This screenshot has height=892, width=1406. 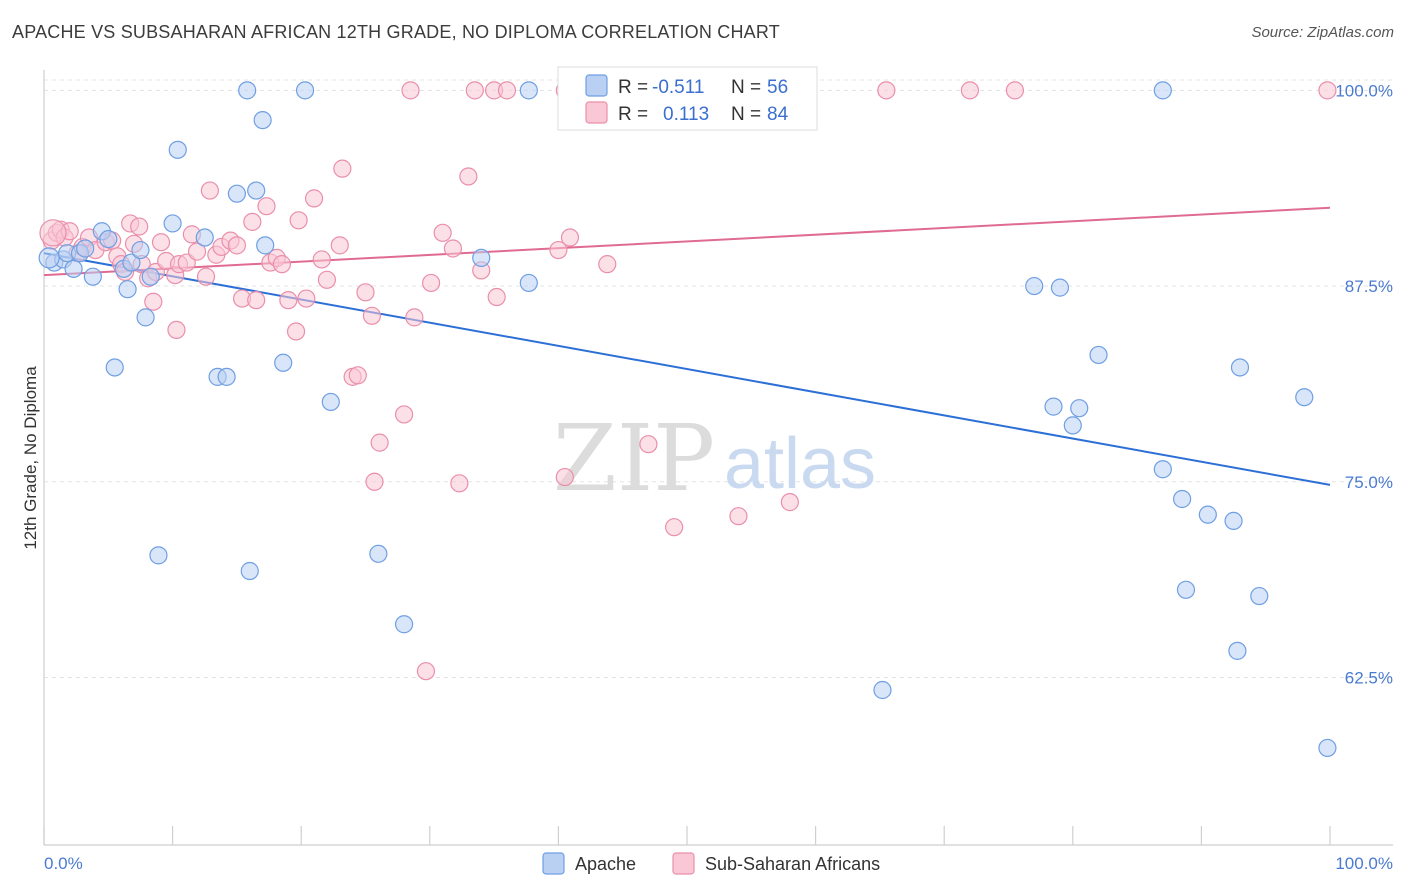 I want to click on legend-swatch-apache, so click(x=596, y=85).